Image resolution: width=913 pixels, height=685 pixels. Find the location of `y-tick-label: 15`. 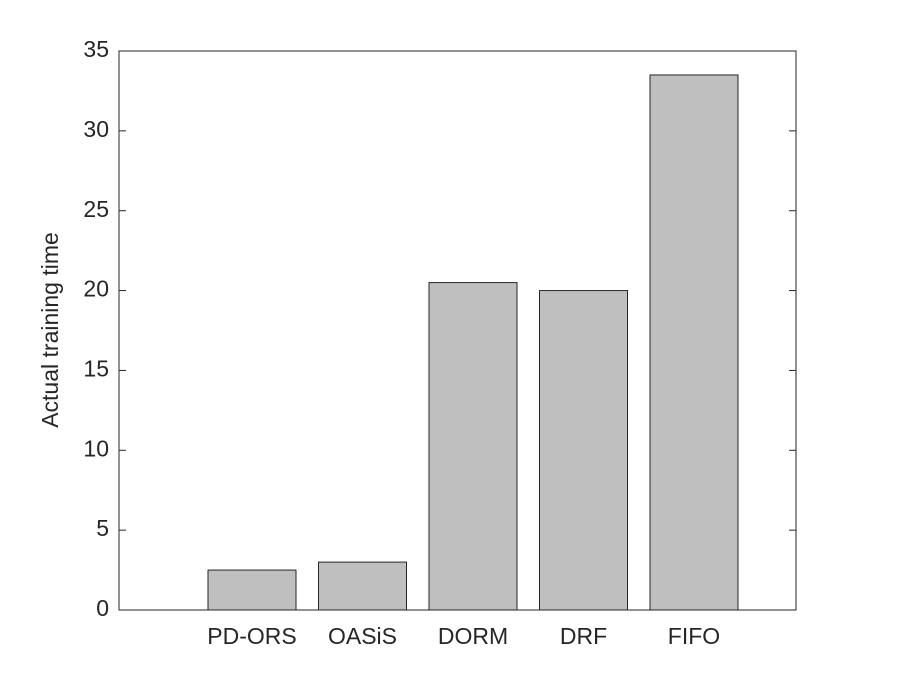

y-tick-label: 15 is located at coordinates (96, 369).